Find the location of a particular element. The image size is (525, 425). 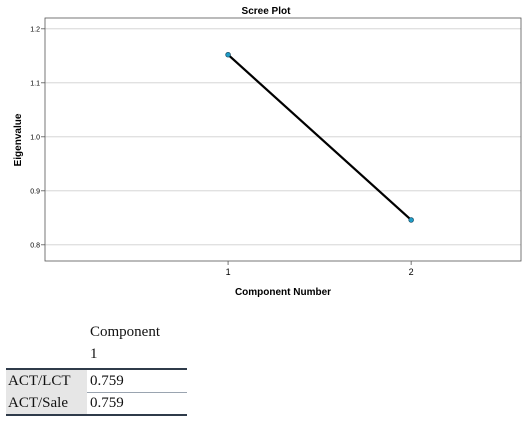

y-axis-label: Eigenvalue is located at coordinates (18, 139).